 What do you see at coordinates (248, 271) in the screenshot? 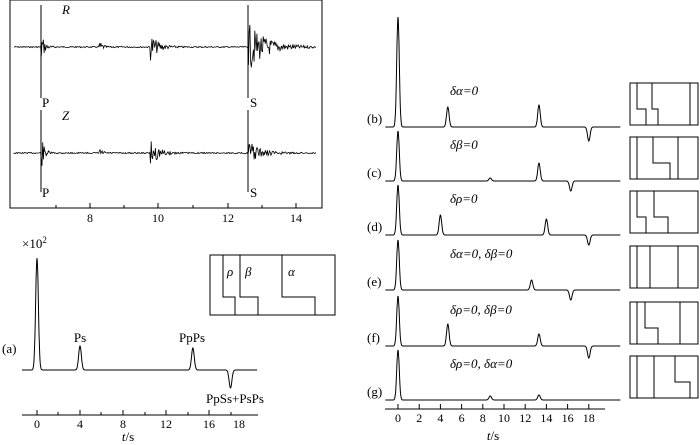
I see `inset-beta-label: β` at bounding box center [248, 271].